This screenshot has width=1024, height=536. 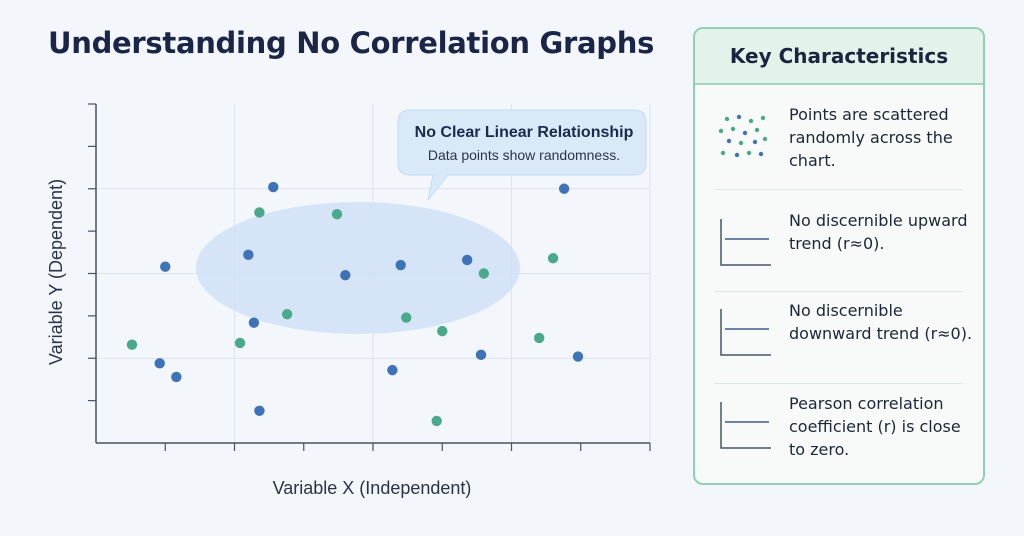 I want to click on y-axis-label: Variable Y (Dependent), so click(x=56, y=272).